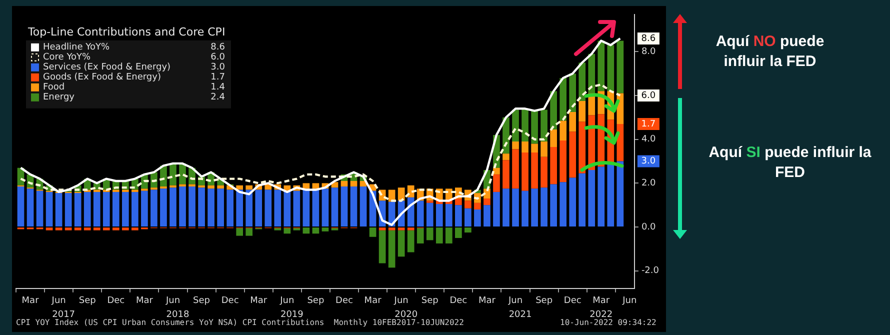 The image size is (890, 335). What do you see at coordinates (790, 162) in the screenshot?
I see `text: Aquí SI puede influir la FED` at bounding box center [790, 162].